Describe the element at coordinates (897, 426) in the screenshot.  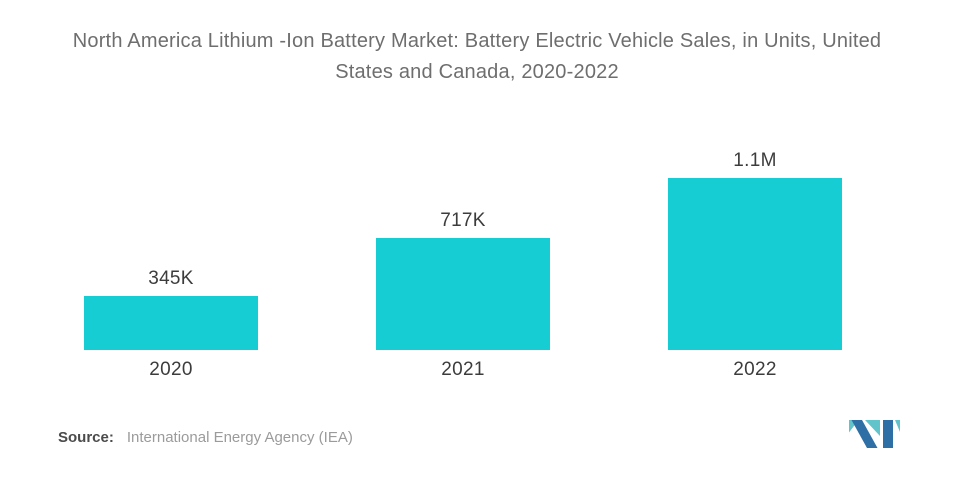
I see `logo-teal-right-sliver` at that location.